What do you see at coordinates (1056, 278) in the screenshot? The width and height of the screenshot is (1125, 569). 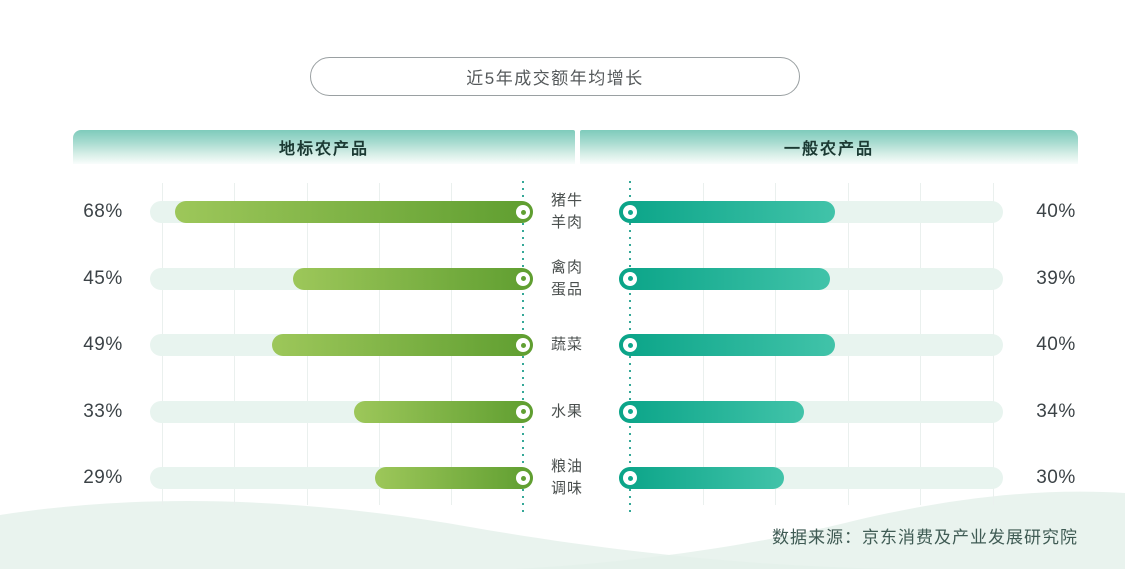 I see `right-value-label: 39%` at bounding box center [1056, 278].